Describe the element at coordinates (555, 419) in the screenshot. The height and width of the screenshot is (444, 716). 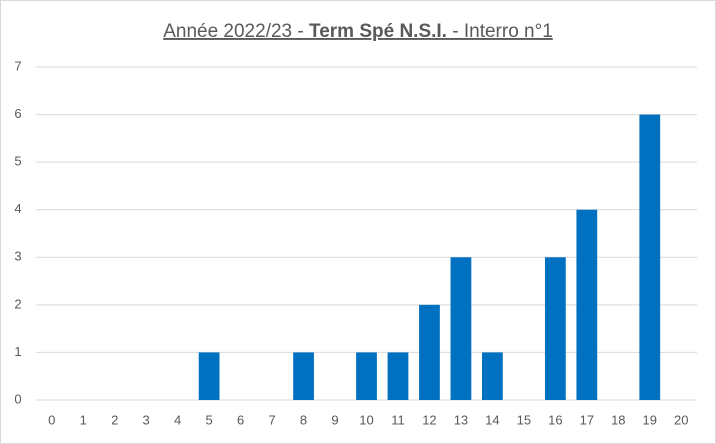
I see `x-tick-label: 16` at that location.